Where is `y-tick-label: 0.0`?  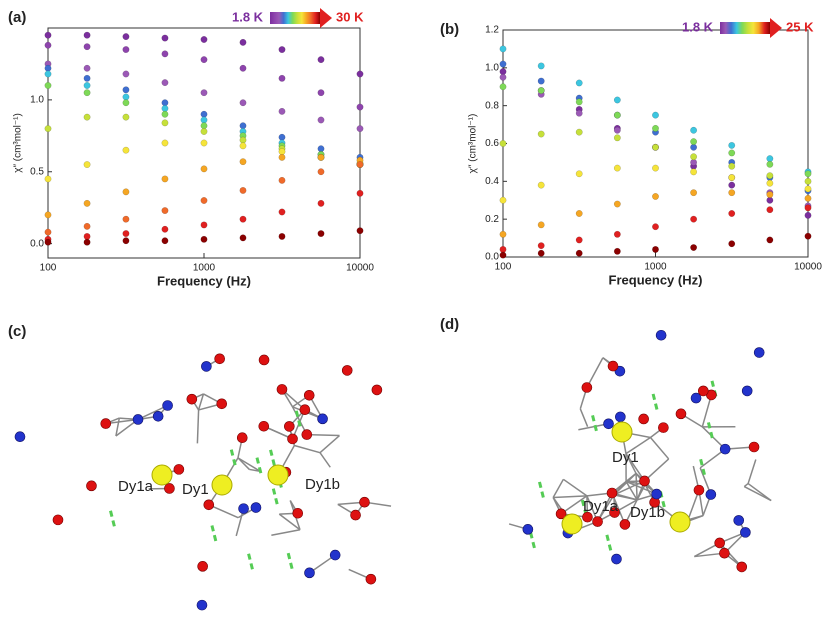 y-tick-label: 0.0 is located at coordinates (37, 243).